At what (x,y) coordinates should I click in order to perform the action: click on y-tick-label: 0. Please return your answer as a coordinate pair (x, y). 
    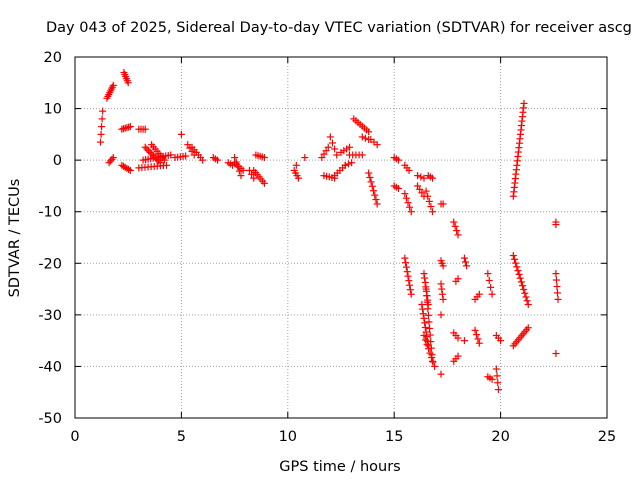
    Looking at the image, I should click on (57, 161).